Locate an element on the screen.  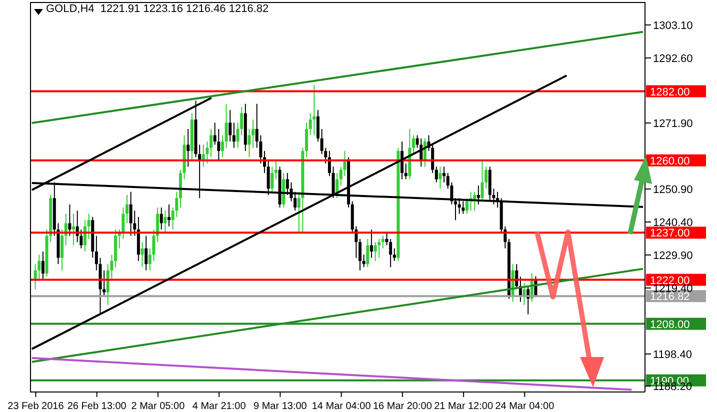
ref-line-label: 1282.00 is located at coordinates (670, 92).